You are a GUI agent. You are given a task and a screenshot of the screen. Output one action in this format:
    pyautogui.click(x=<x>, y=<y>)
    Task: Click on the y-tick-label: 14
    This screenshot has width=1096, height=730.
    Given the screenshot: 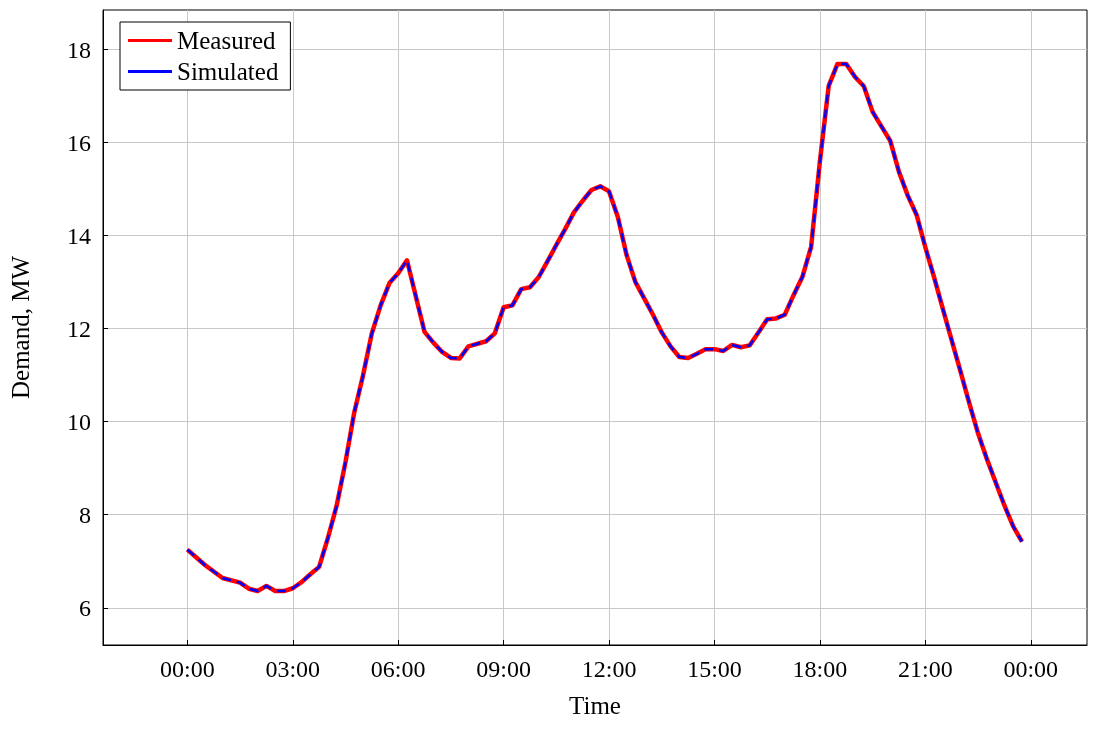 What is the action you would take?
    pyautogui.click(x=79, y=235)
    